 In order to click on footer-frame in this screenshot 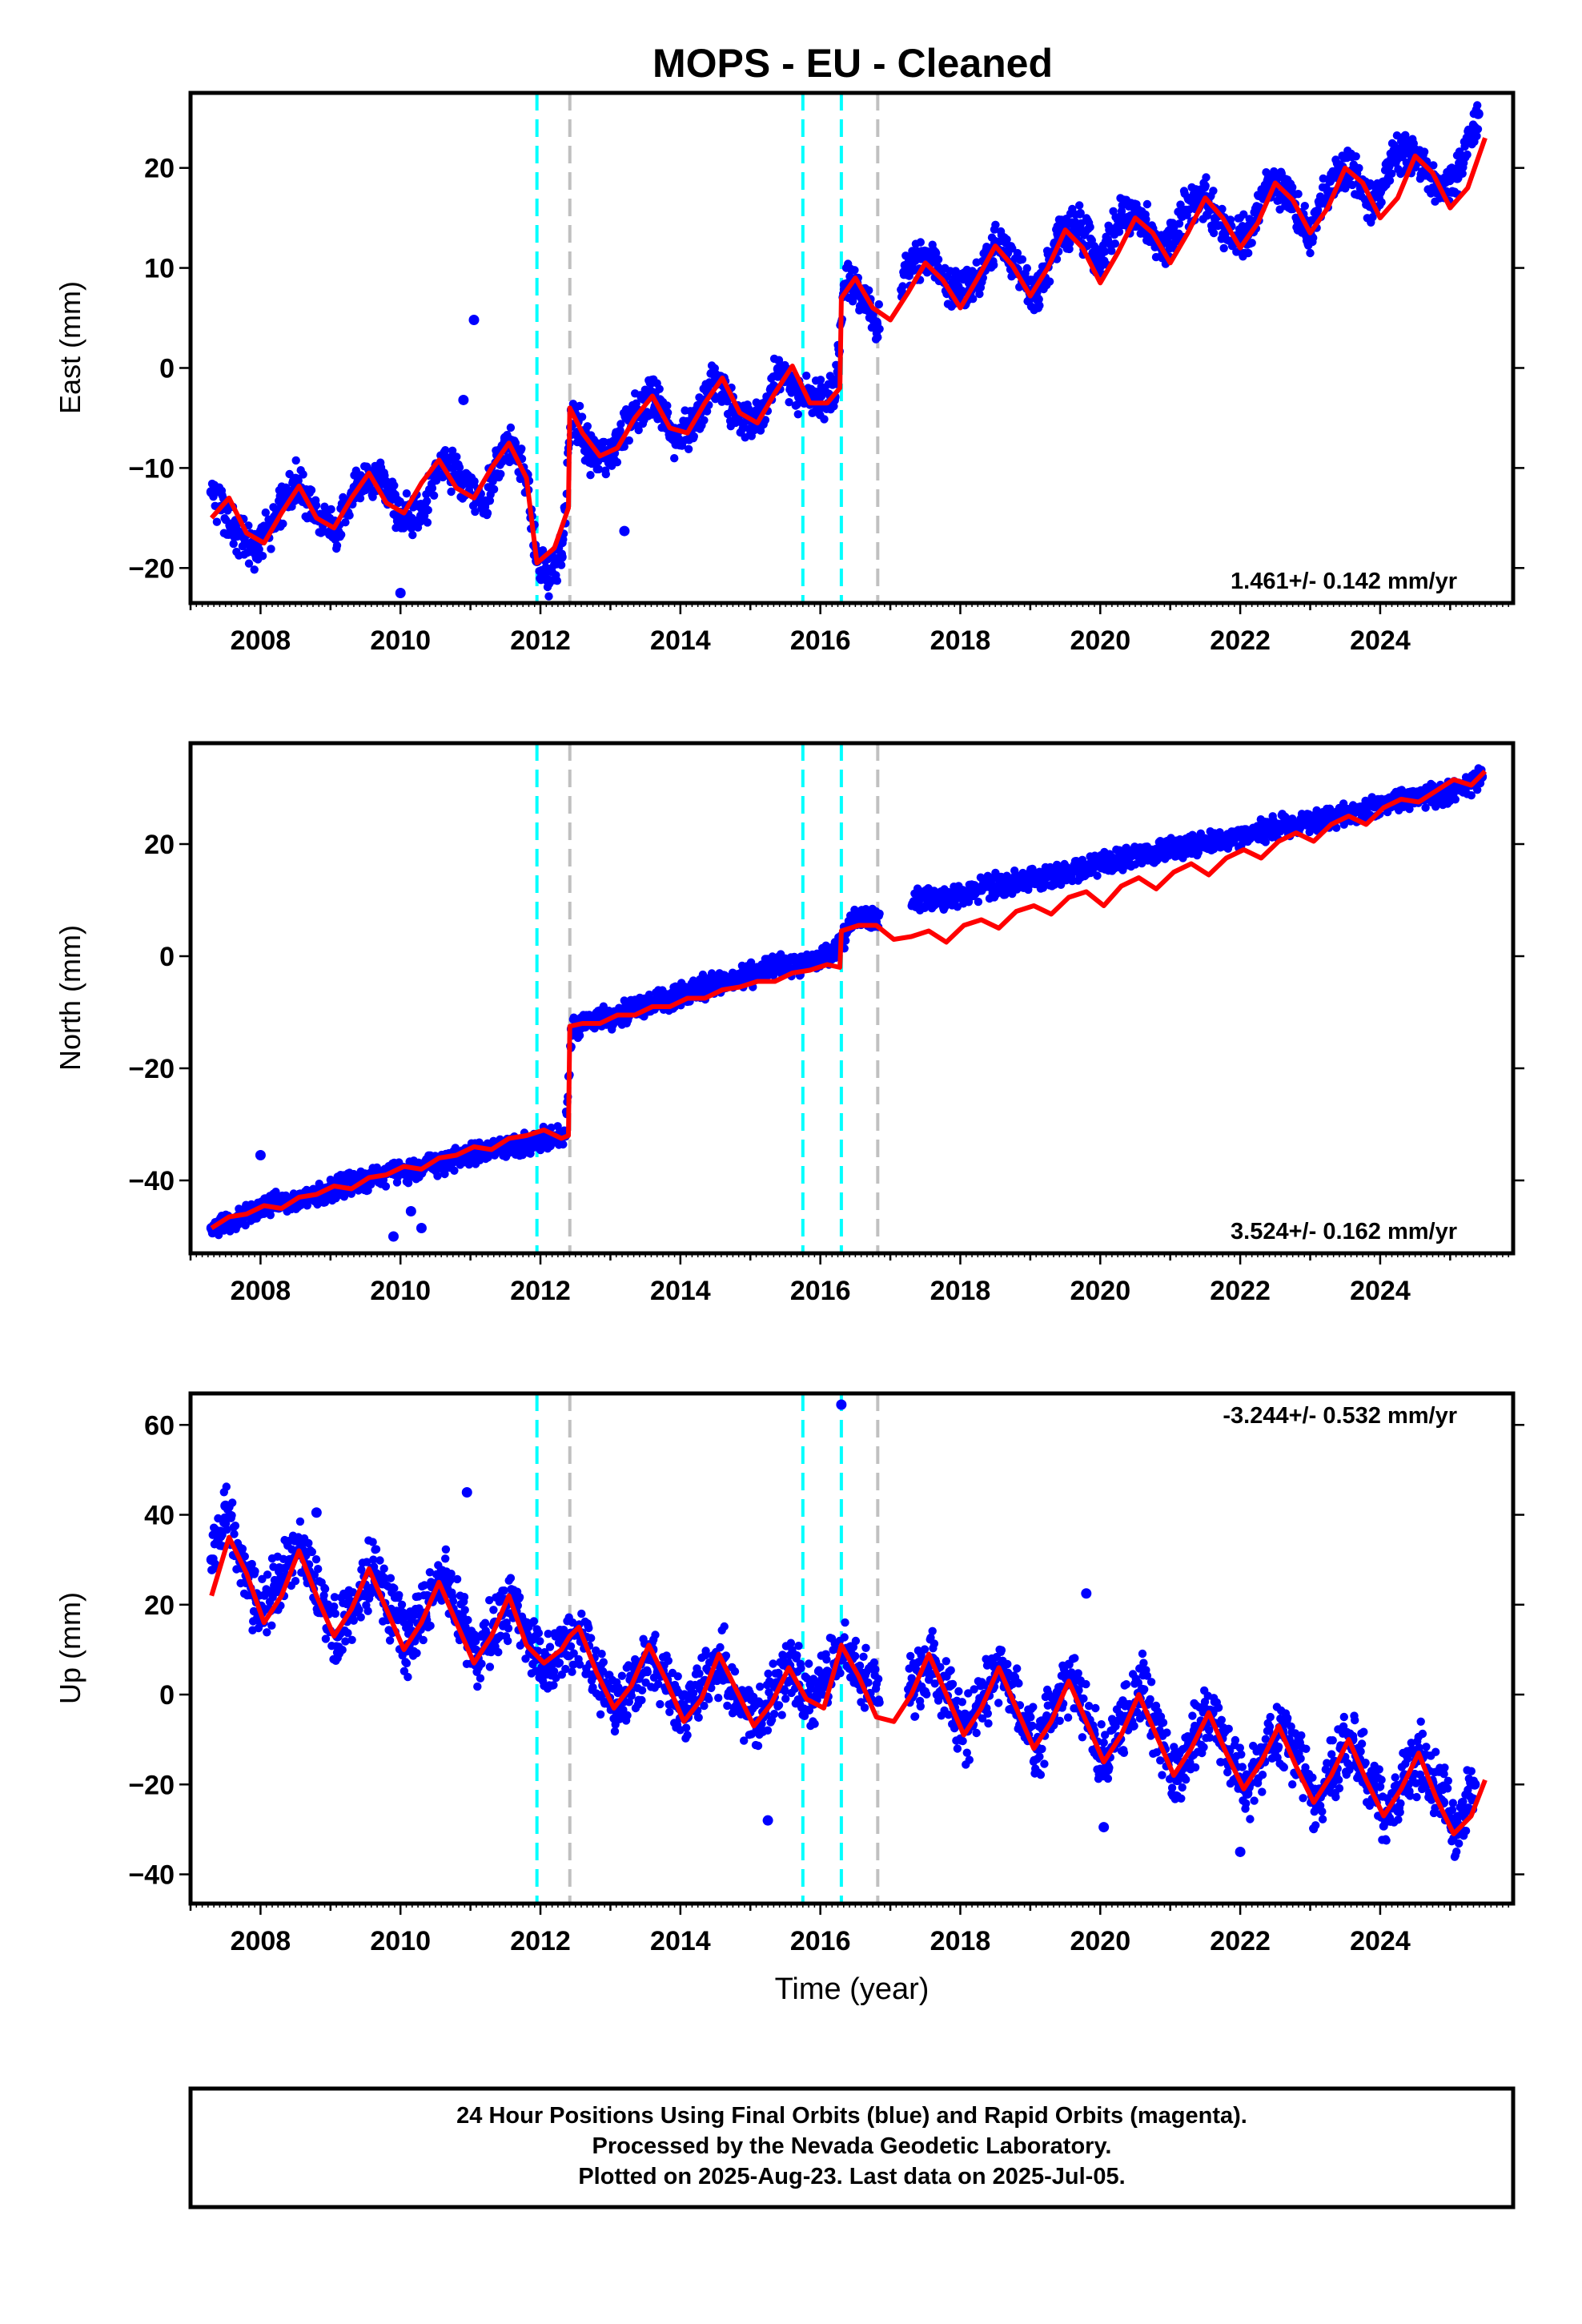, I will do `click(852, 2147)`.